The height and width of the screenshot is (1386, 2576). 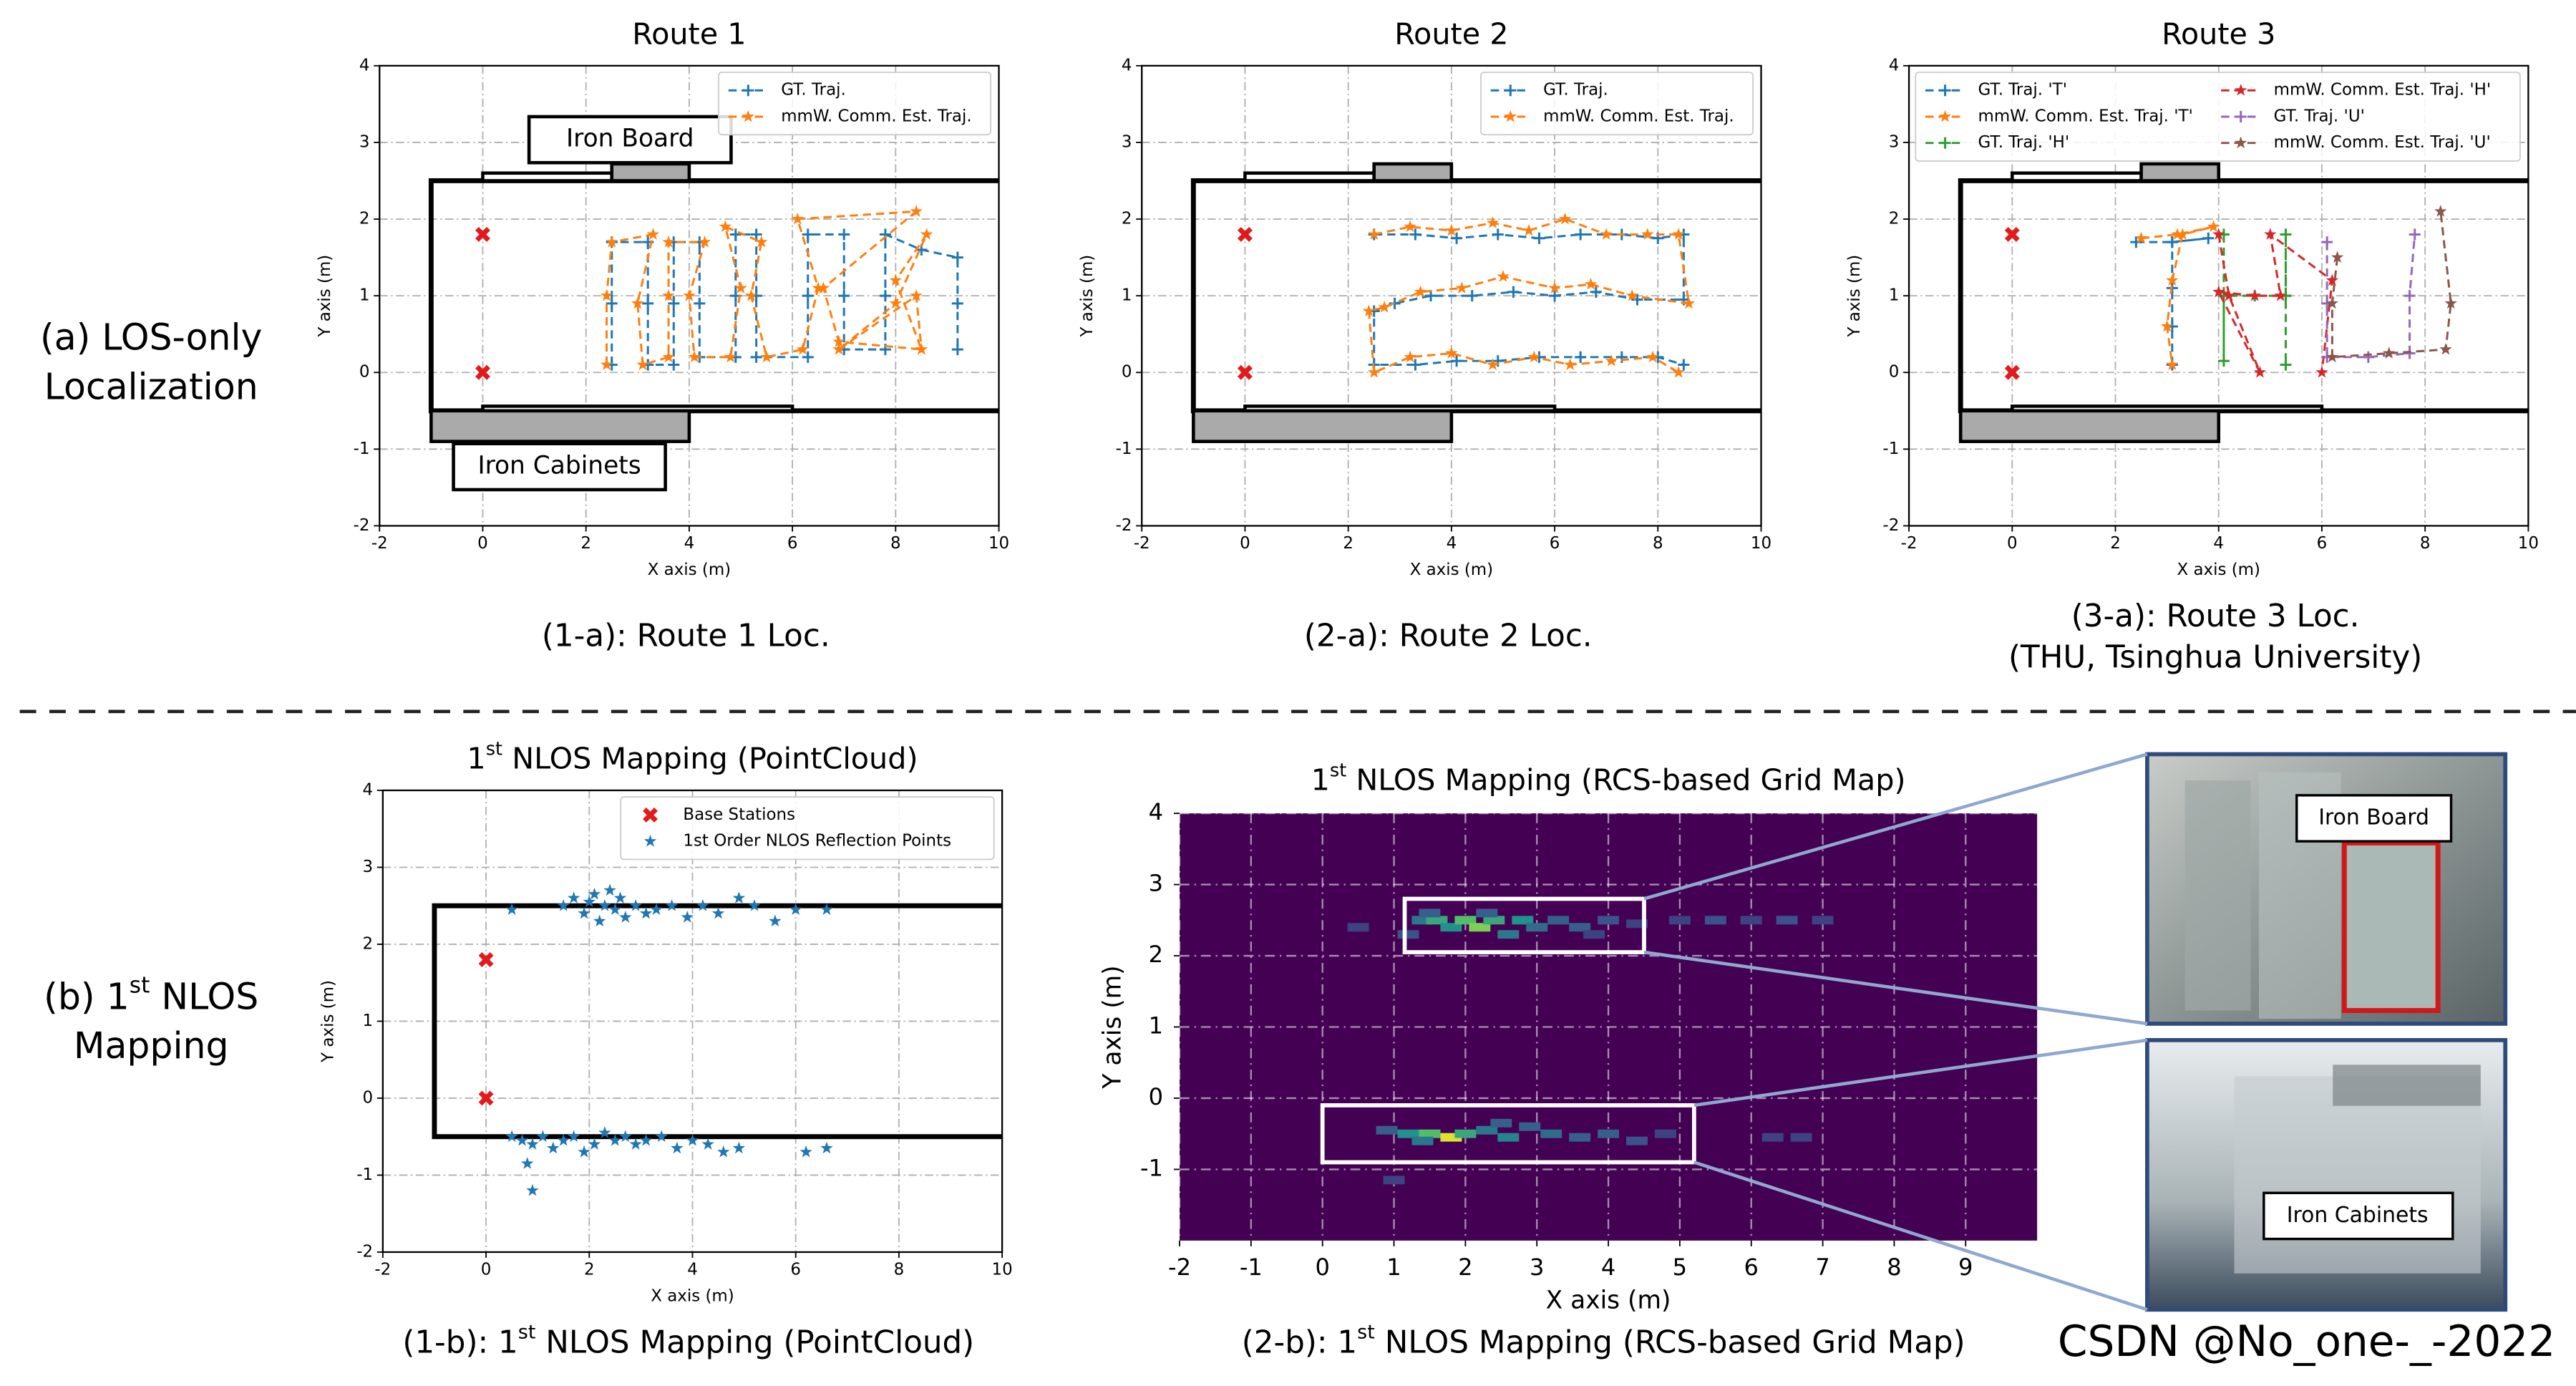 What do you see at coordinates (1451, 33) in the screenshot?
I see `chart-title: Route 2` at bounding box center [1451, 33].